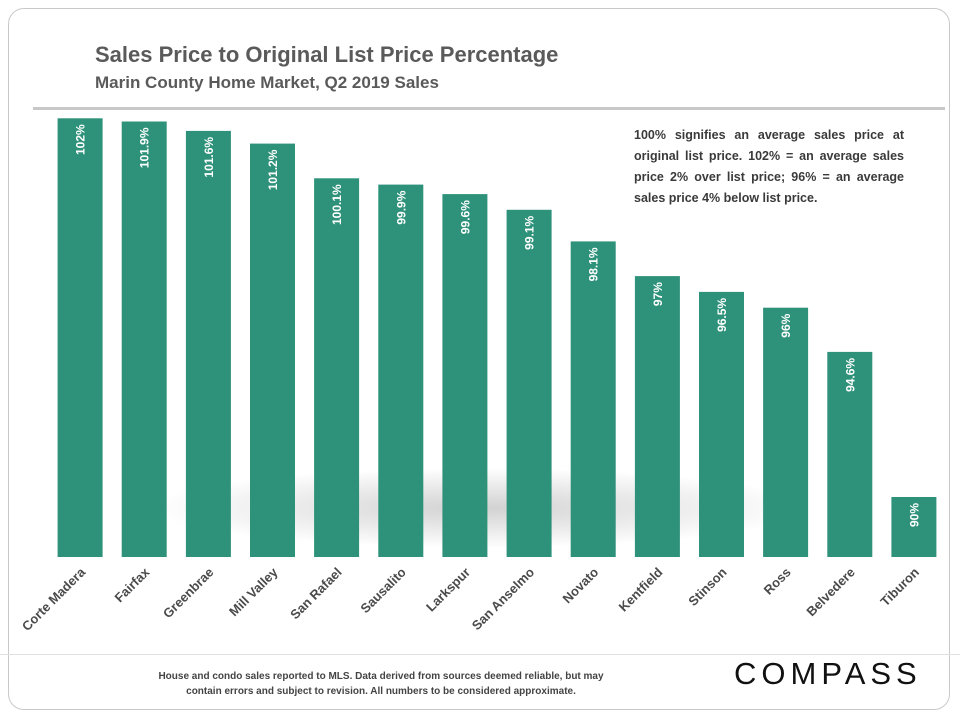 The image size is (960, 720). What do you see at coordinates (657, 416) in the screenshot?
I see `bar-kentfield` at bounding box center [657, 416].